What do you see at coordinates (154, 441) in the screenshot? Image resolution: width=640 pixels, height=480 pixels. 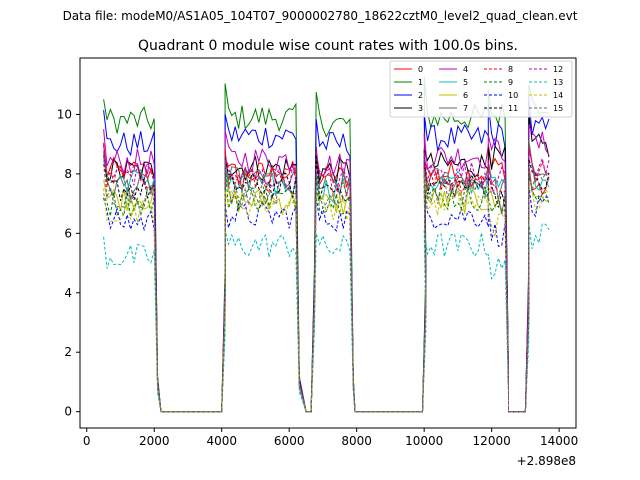 I see `x-tick-label: 2000` at bounding box center [154, 441].